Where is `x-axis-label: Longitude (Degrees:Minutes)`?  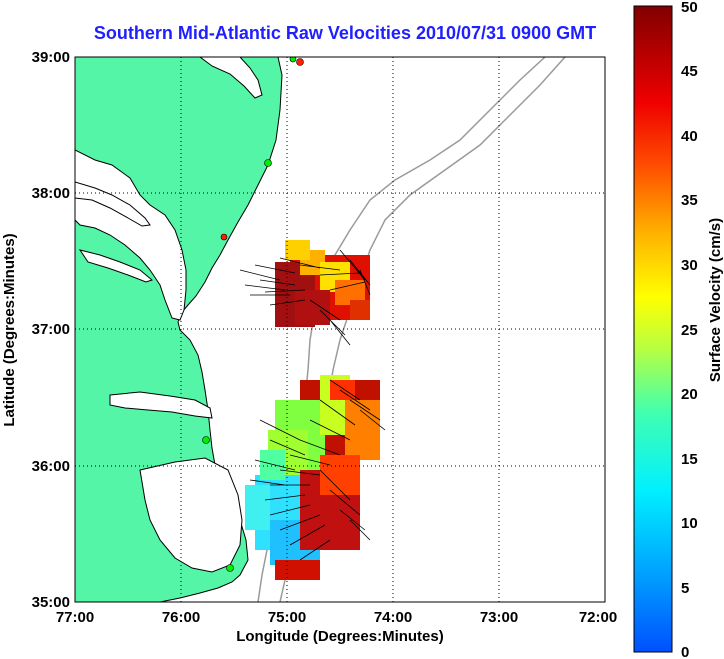
x-axis-label: Longitude (Degrees:Minutes) is located at coordinates (340, 636).